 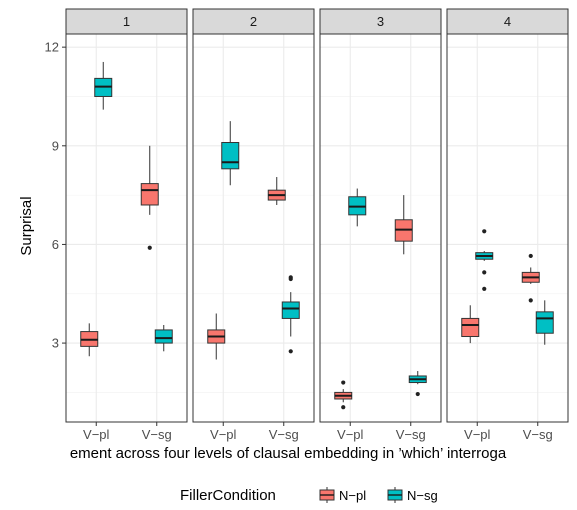 I want to click on box-N−sg-3-V−pl, so click(x=357, y=207).